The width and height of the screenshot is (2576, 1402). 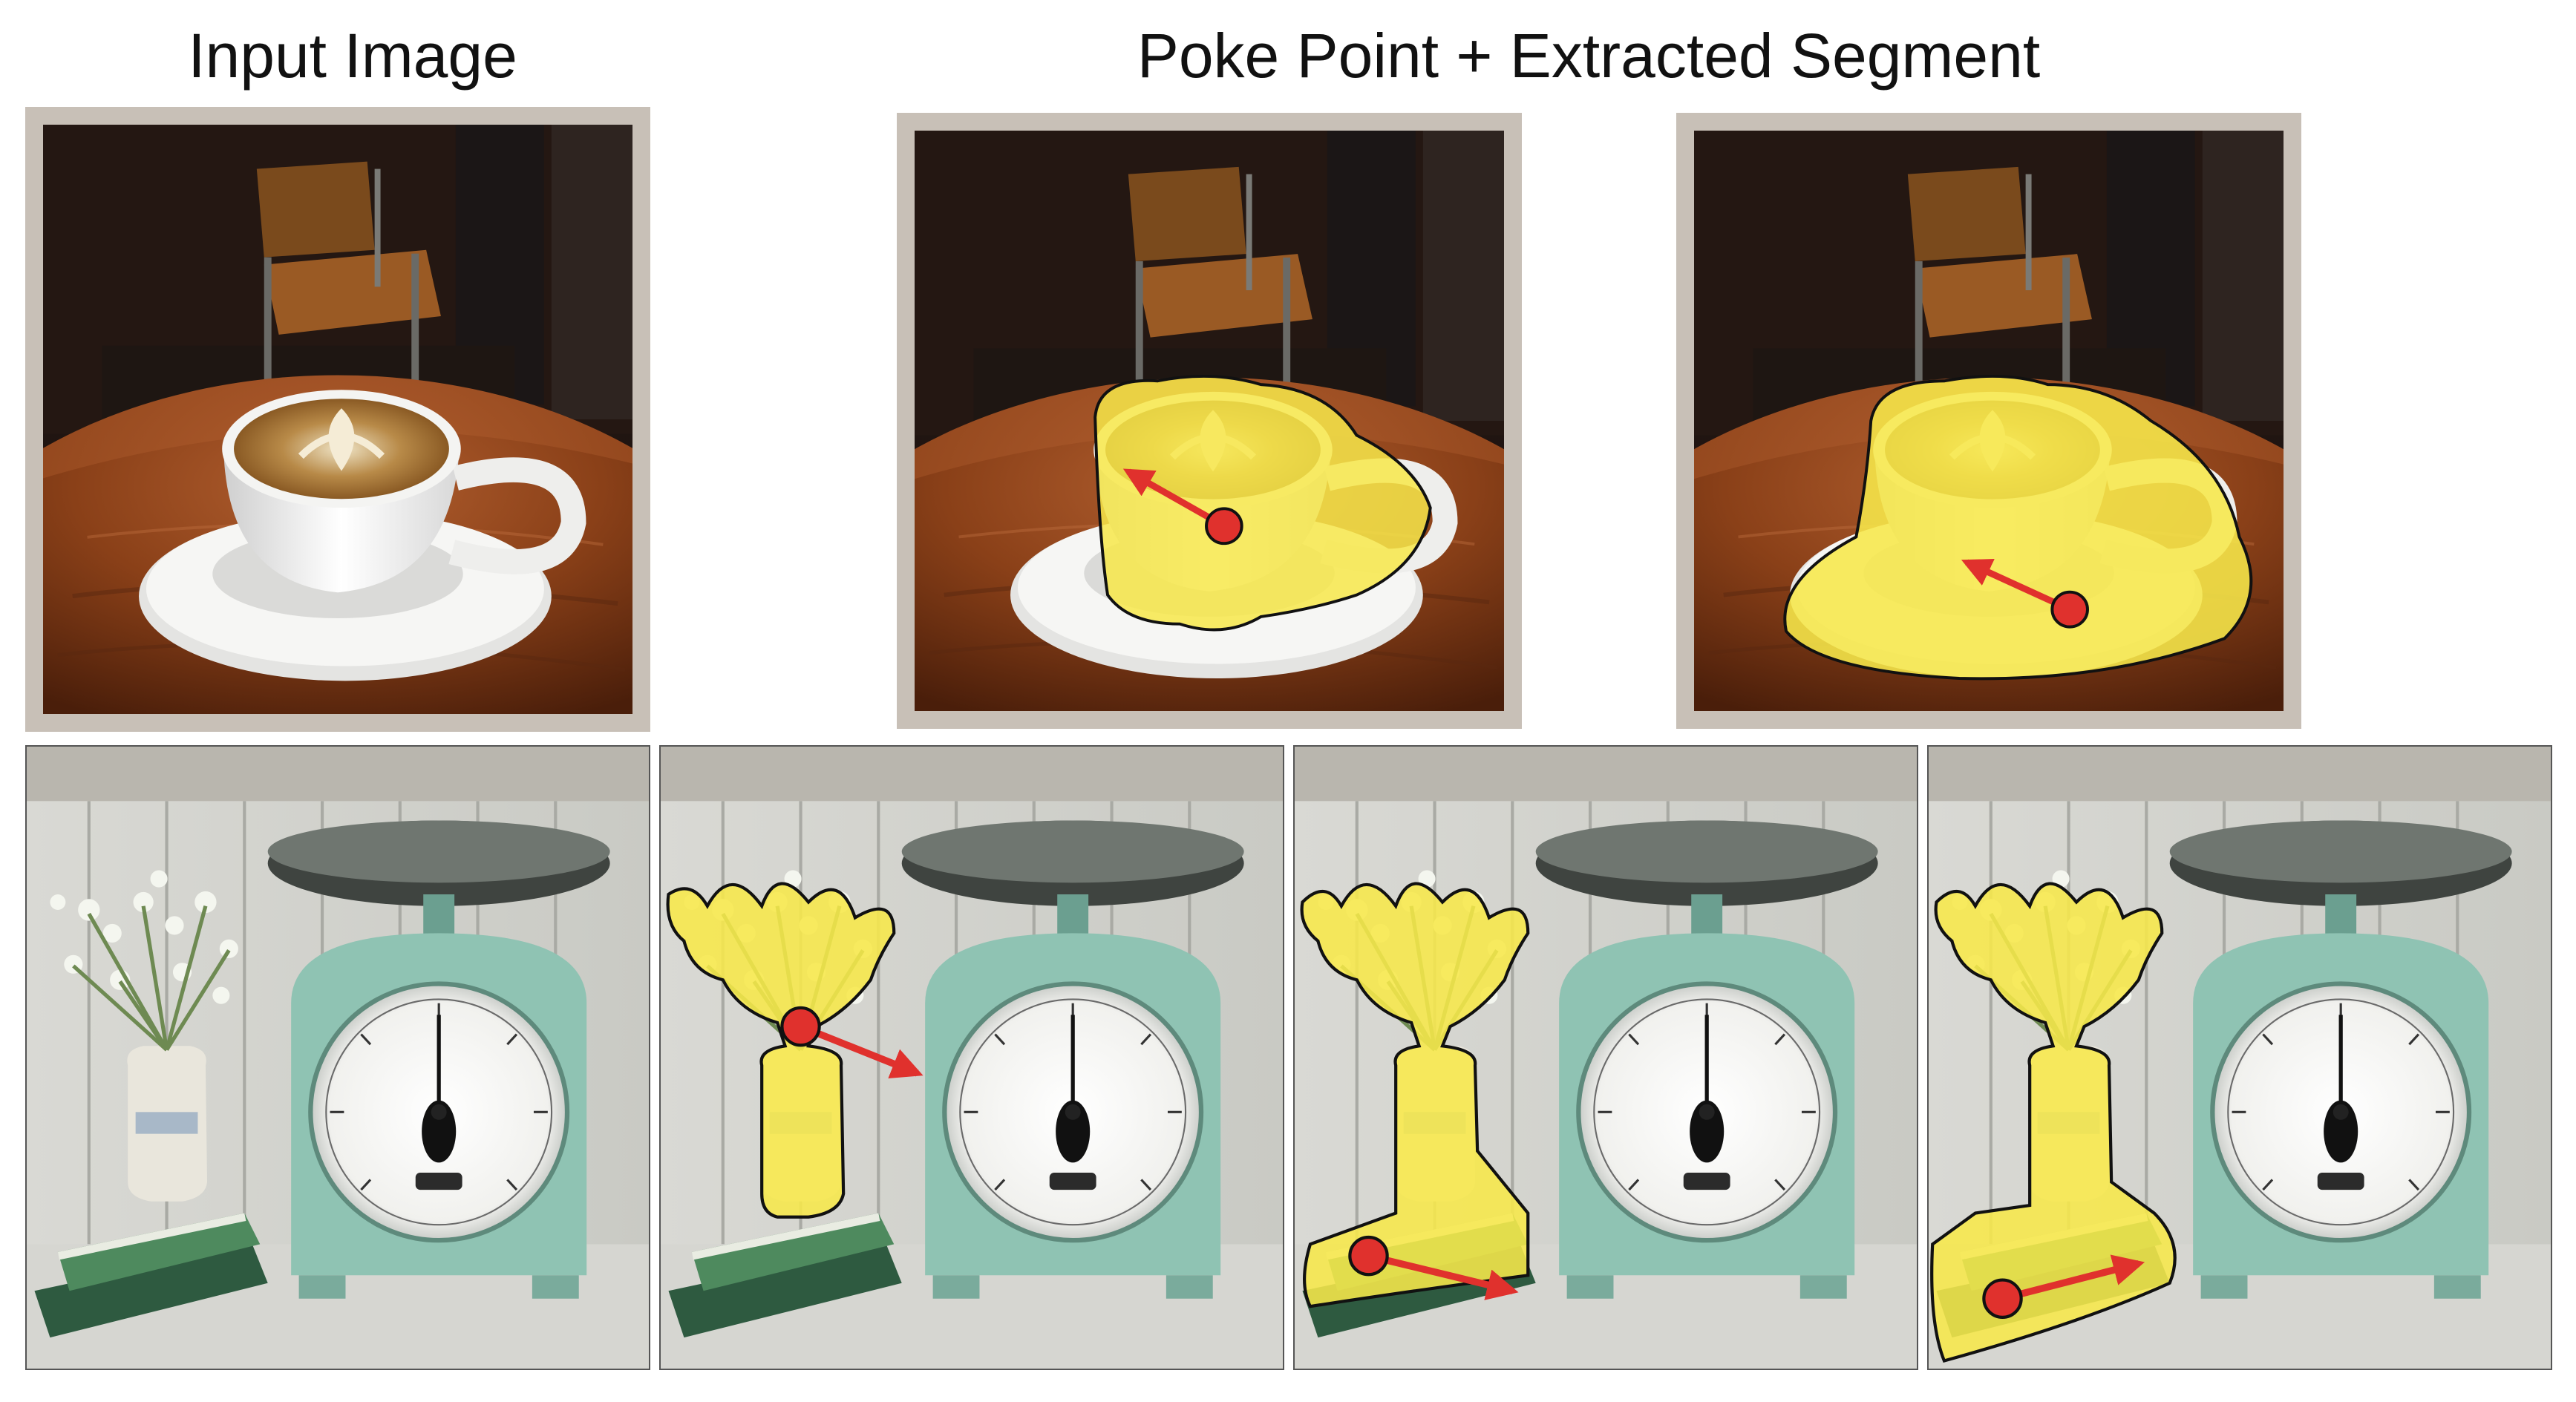 I want to click on coffee-input-image, so click(x=337, y=419).